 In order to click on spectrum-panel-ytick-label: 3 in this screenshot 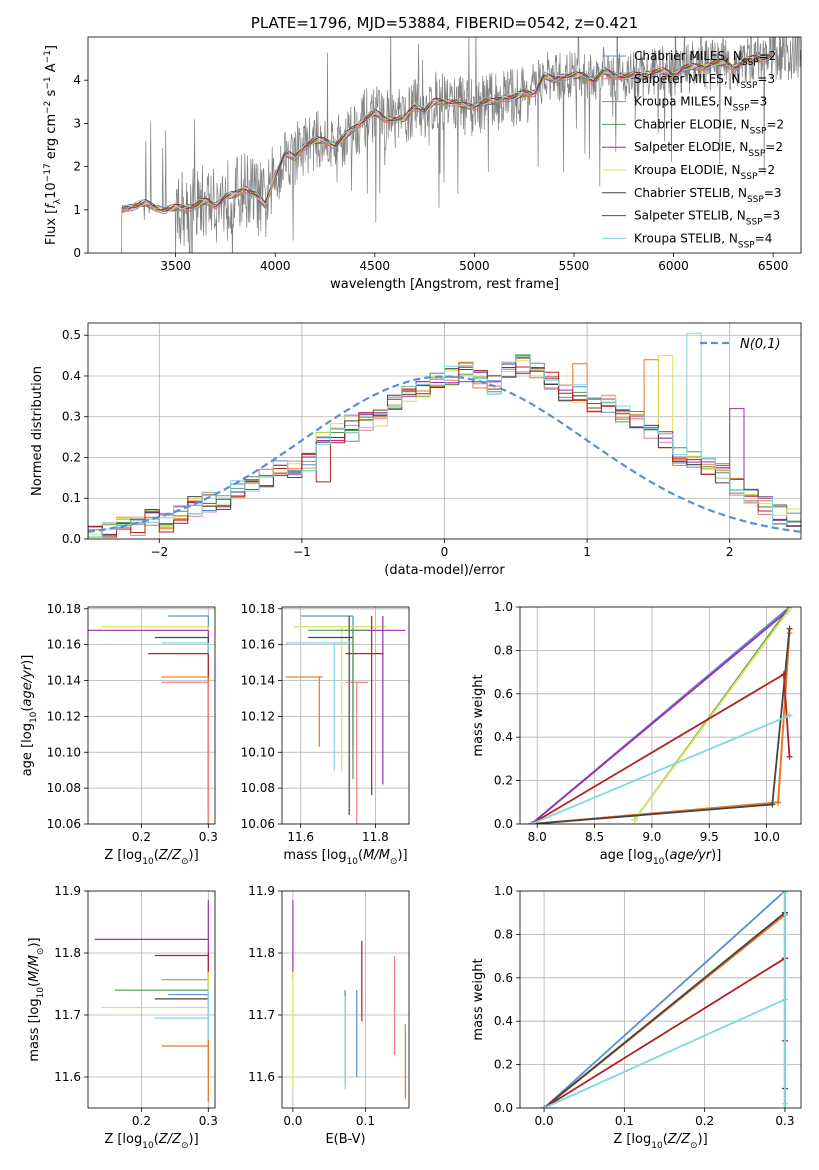, I will do `click(77, 123)`.